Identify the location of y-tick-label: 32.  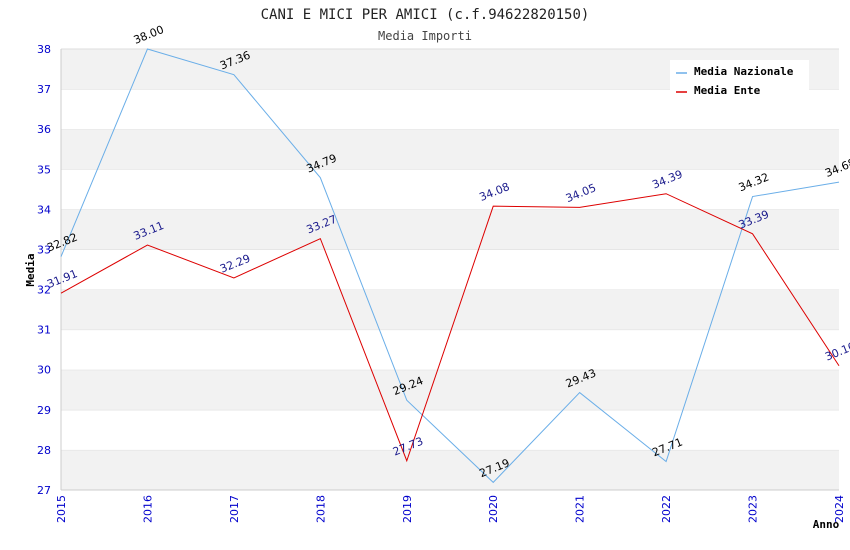
(44, 290).